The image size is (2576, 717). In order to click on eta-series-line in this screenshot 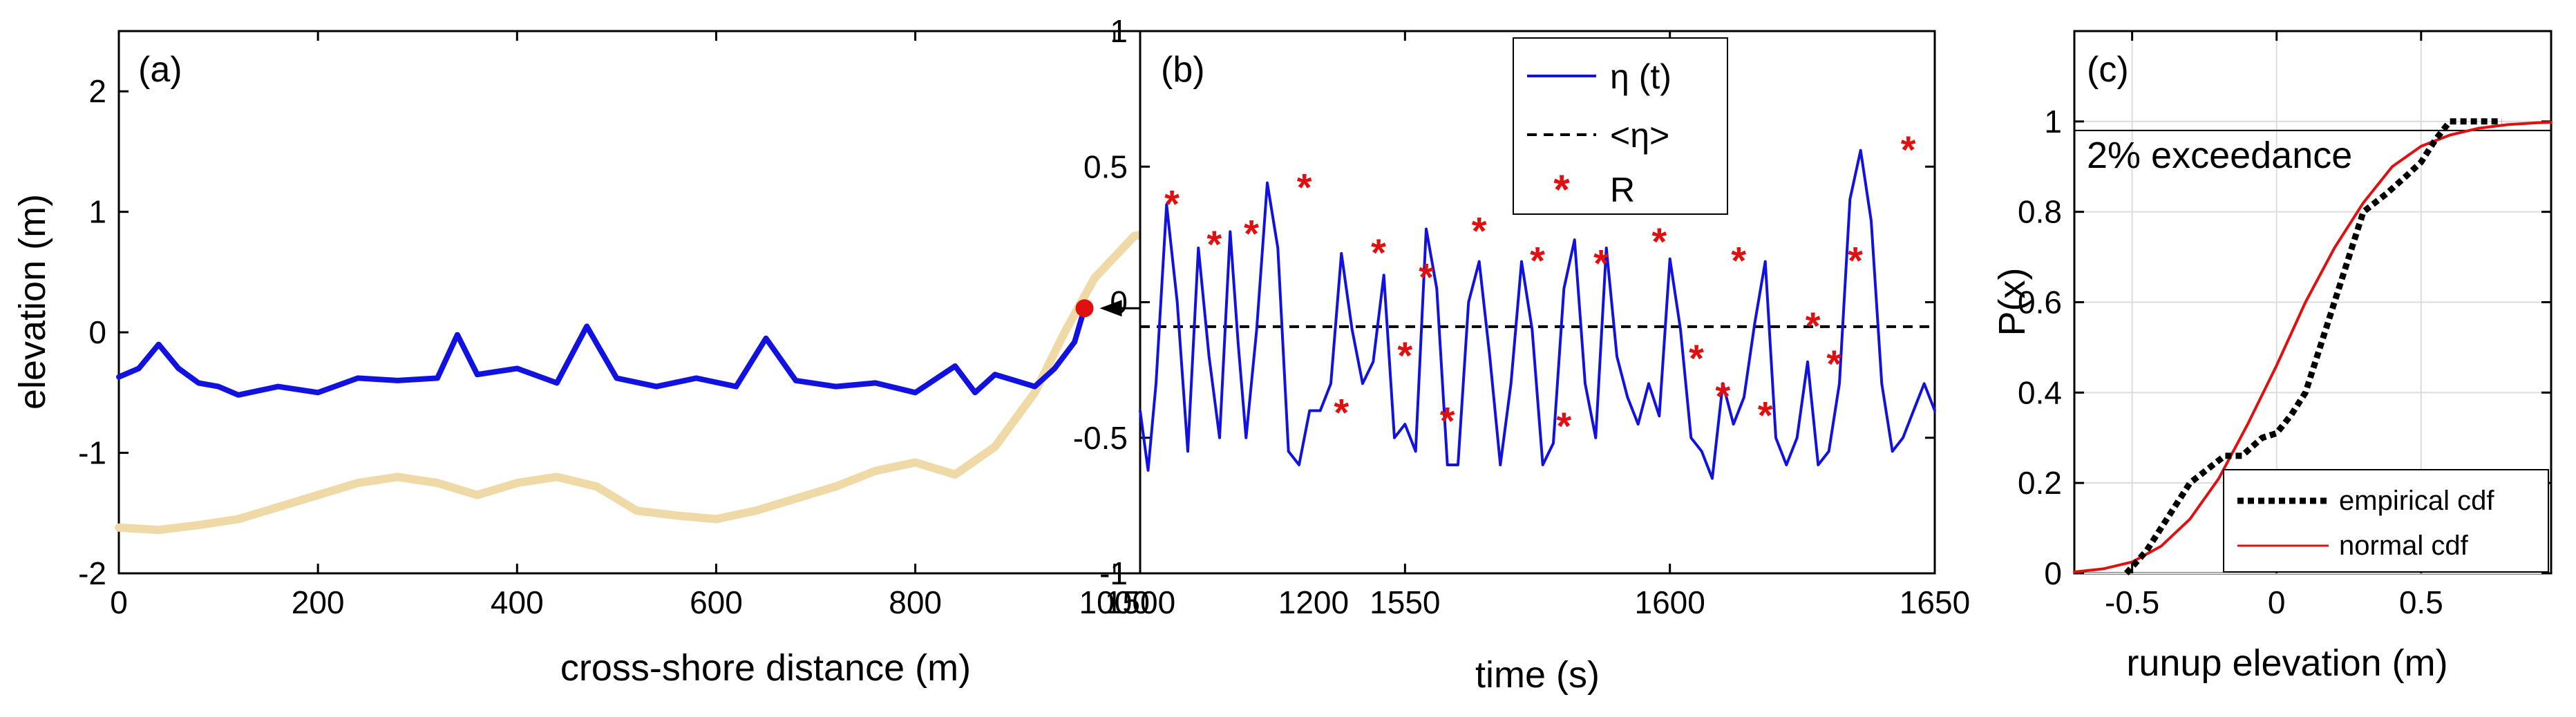, I will do `click(1537, 314)`.